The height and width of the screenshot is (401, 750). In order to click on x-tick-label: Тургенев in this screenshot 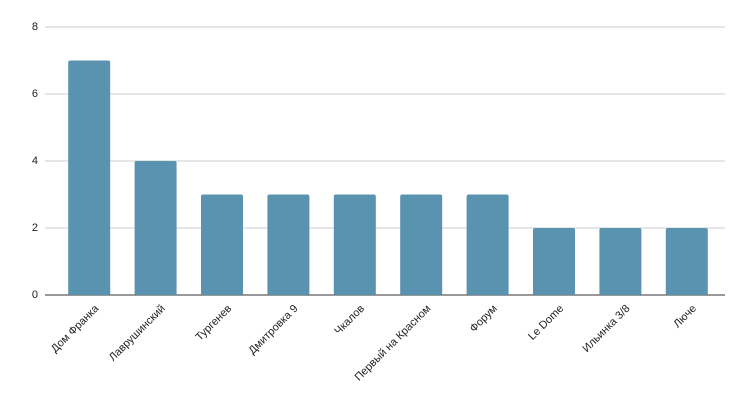, I will do `click(213, 323)`.